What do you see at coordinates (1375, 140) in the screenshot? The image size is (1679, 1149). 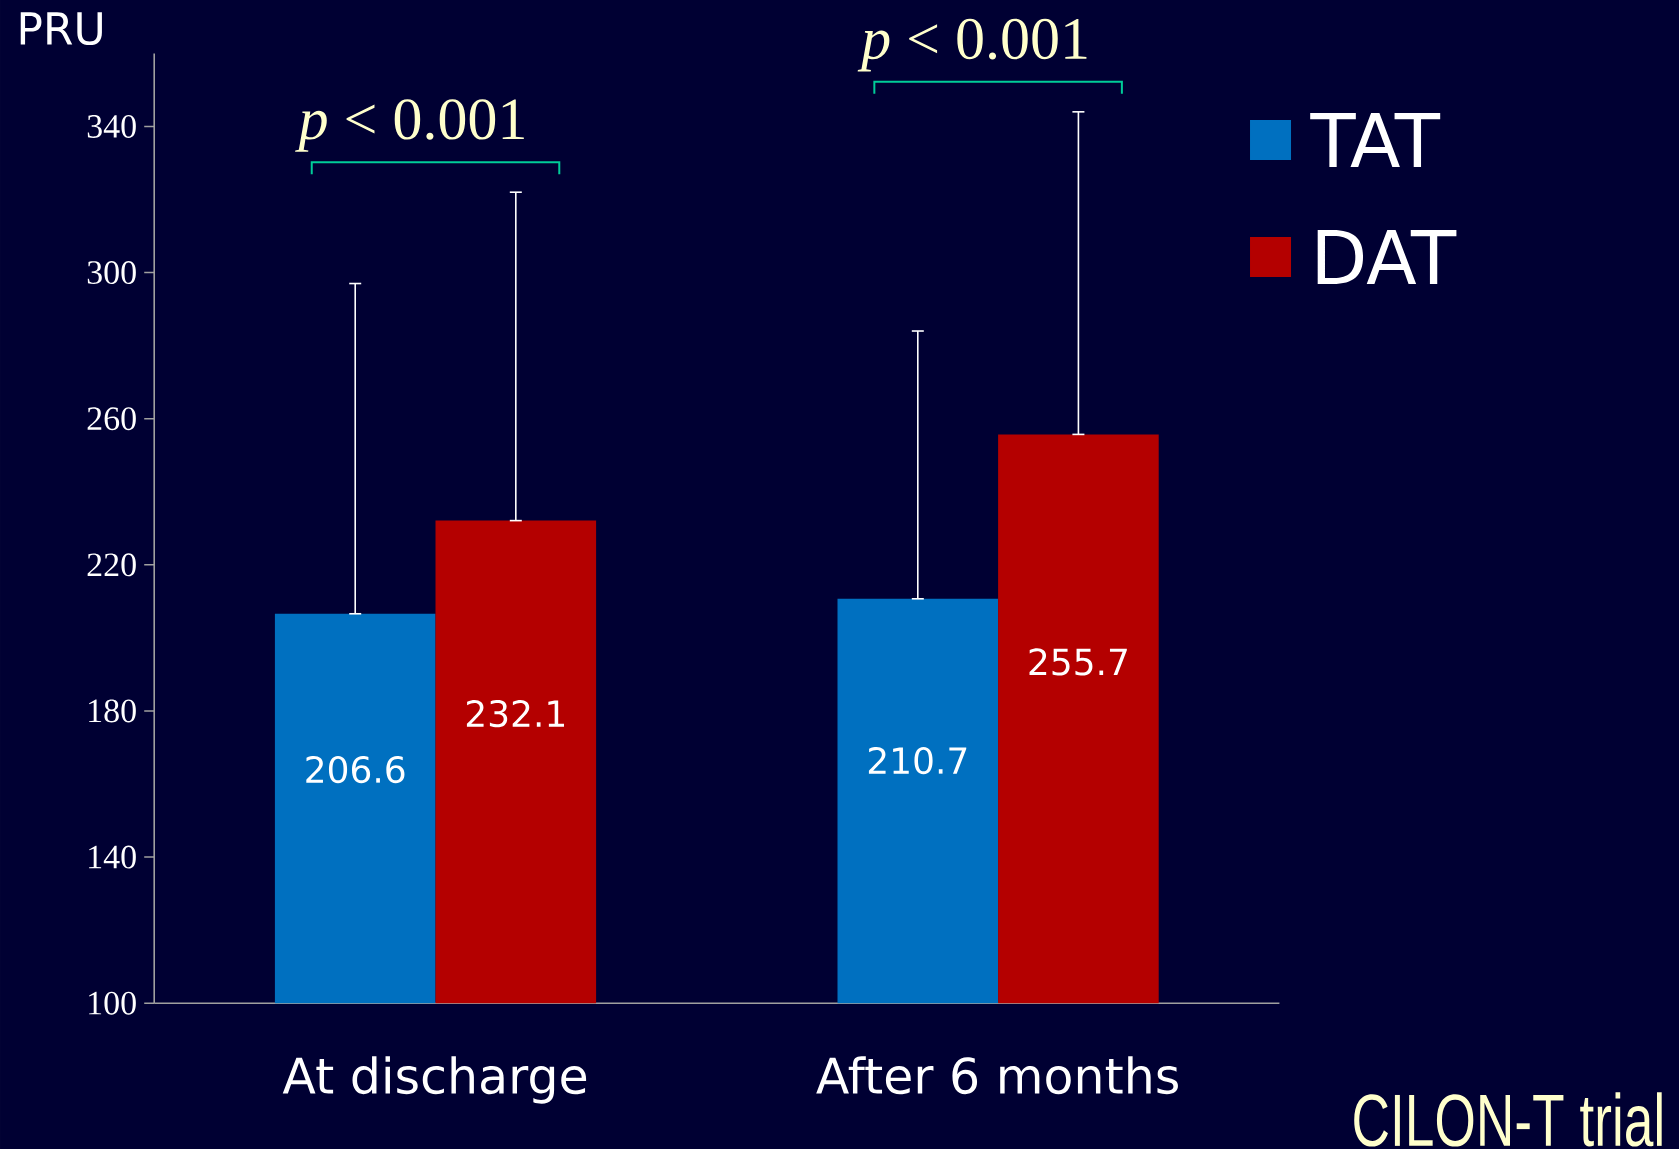 I see `legend-label: TAT` at bounding box center [1375, 140].